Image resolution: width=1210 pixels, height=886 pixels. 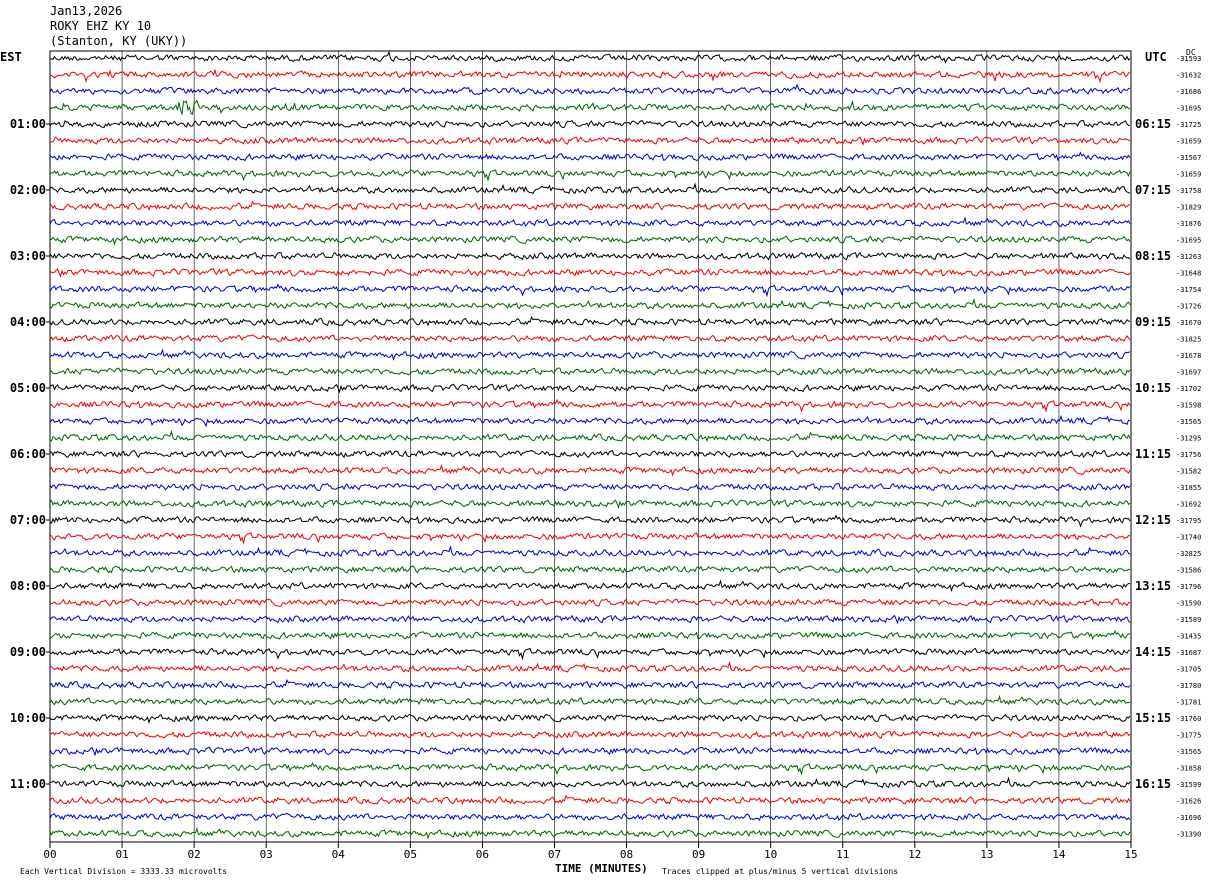 I want to click on x-tick-label: 14, so click(x=1059, y=854).